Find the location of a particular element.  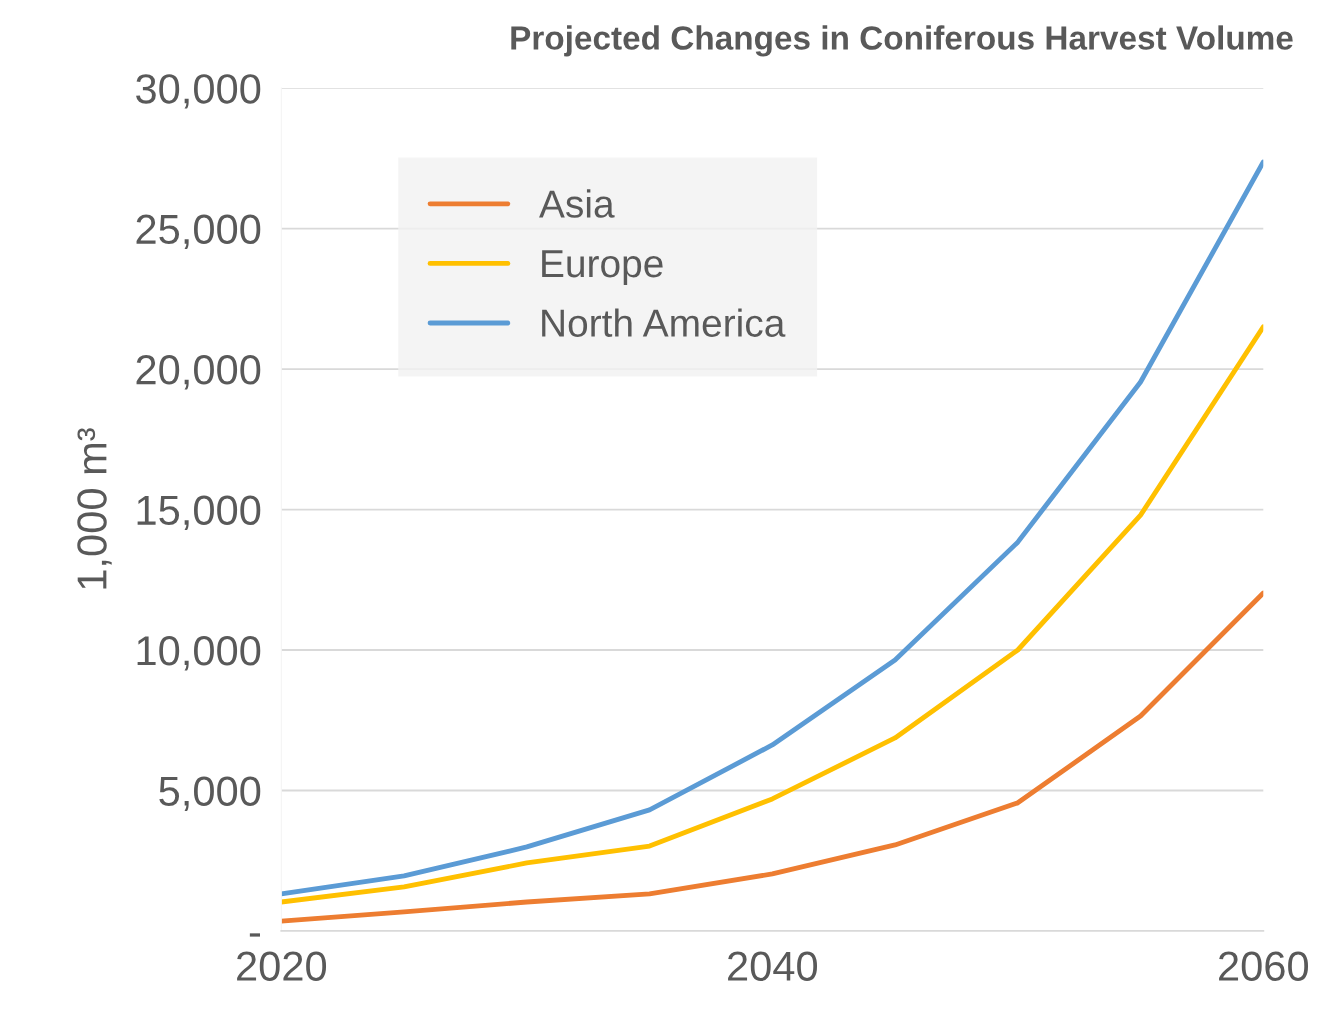

y-tick-label: 10,000 is located at coordinates (199, 653).